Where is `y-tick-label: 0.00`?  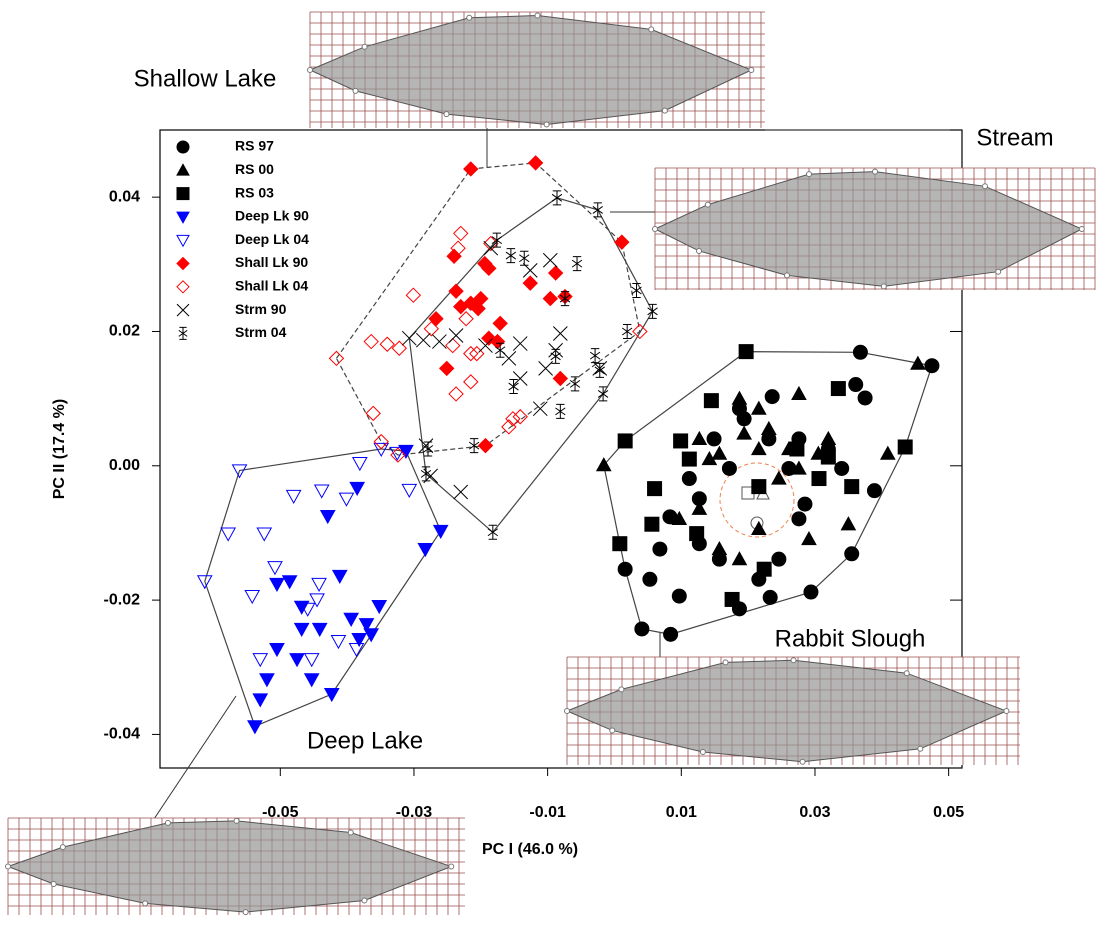
y-tick-label: 0.00 is located at coordinates (124, 465).